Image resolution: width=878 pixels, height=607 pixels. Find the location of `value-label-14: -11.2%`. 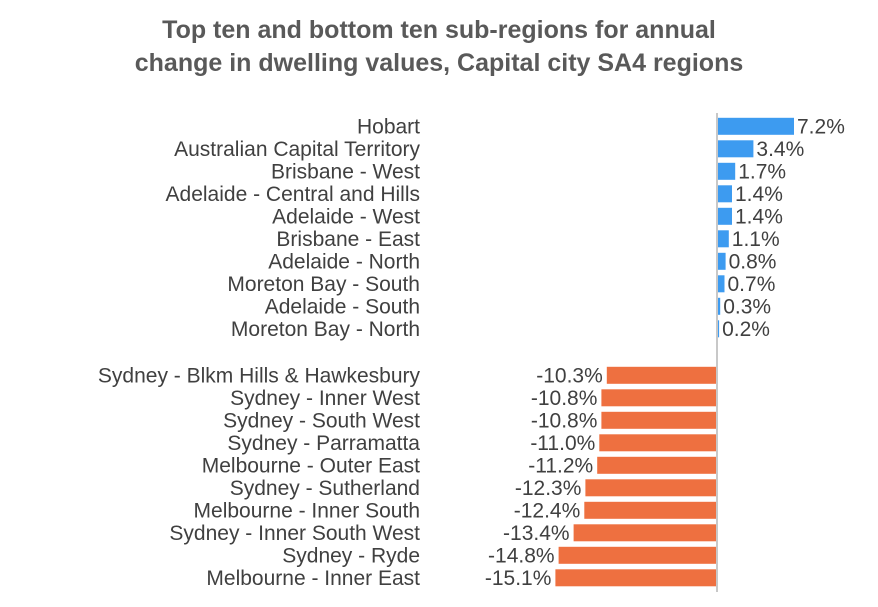

value-label-14: -11.2% is located at coordinates (560, 465).